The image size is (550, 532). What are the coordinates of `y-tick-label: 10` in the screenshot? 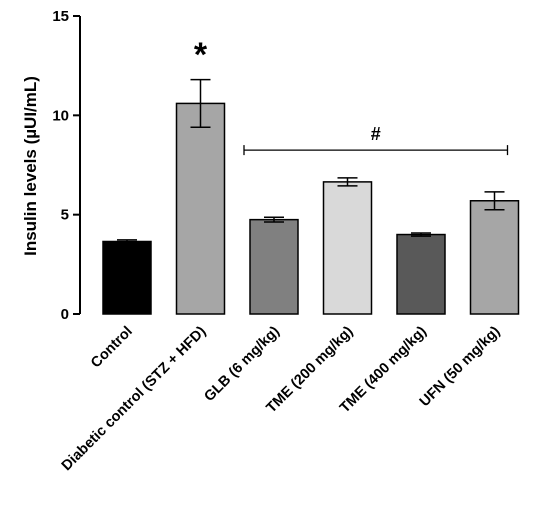 It's located at (60, 115).